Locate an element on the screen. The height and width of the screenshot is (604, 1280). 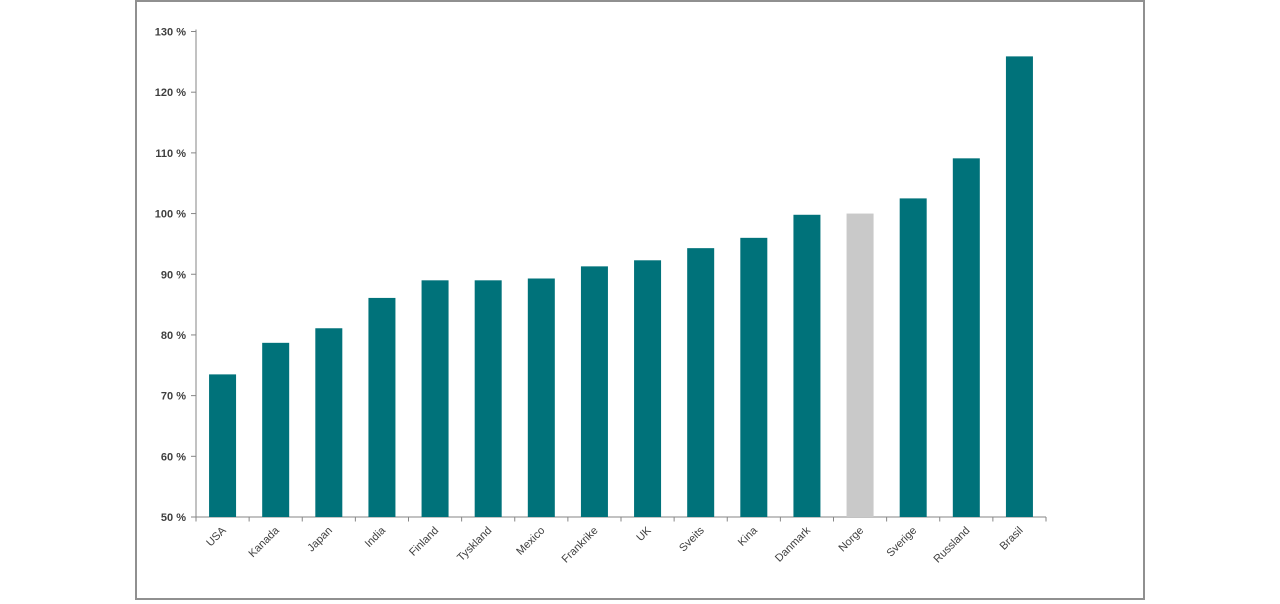
y-axis-tick-label: 110 % is located at coordinates (170, 154).